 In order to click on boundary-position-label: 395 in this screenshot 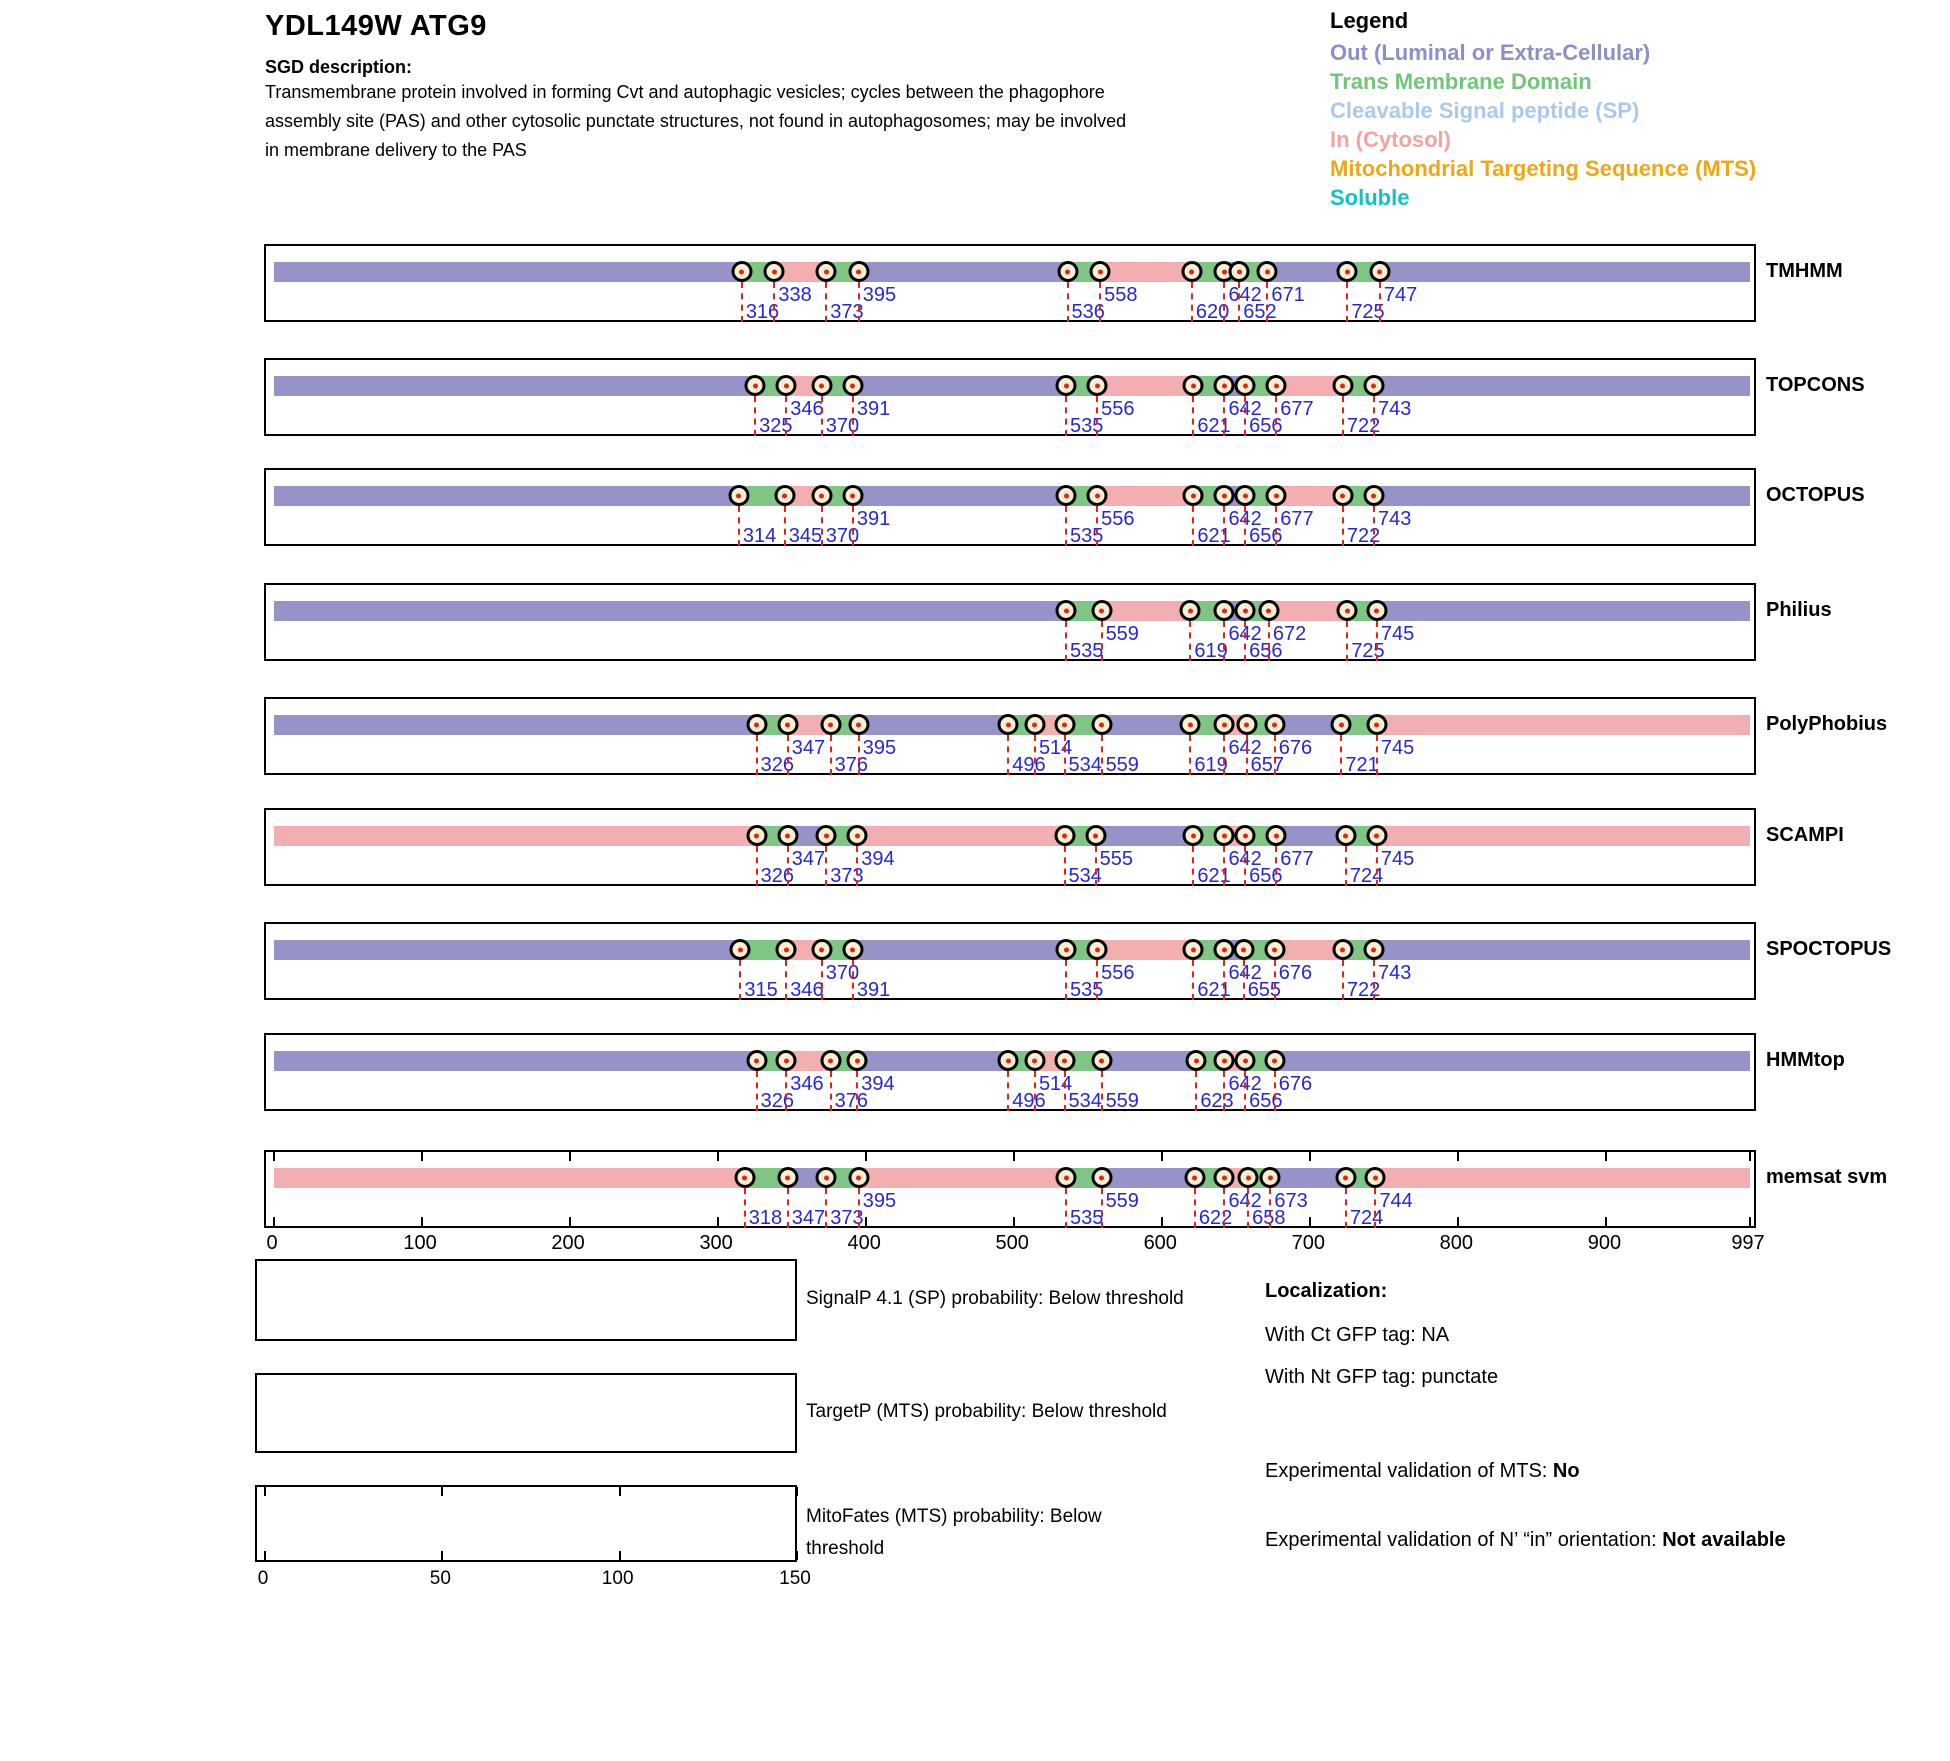, I will do `click(879, 748)`.